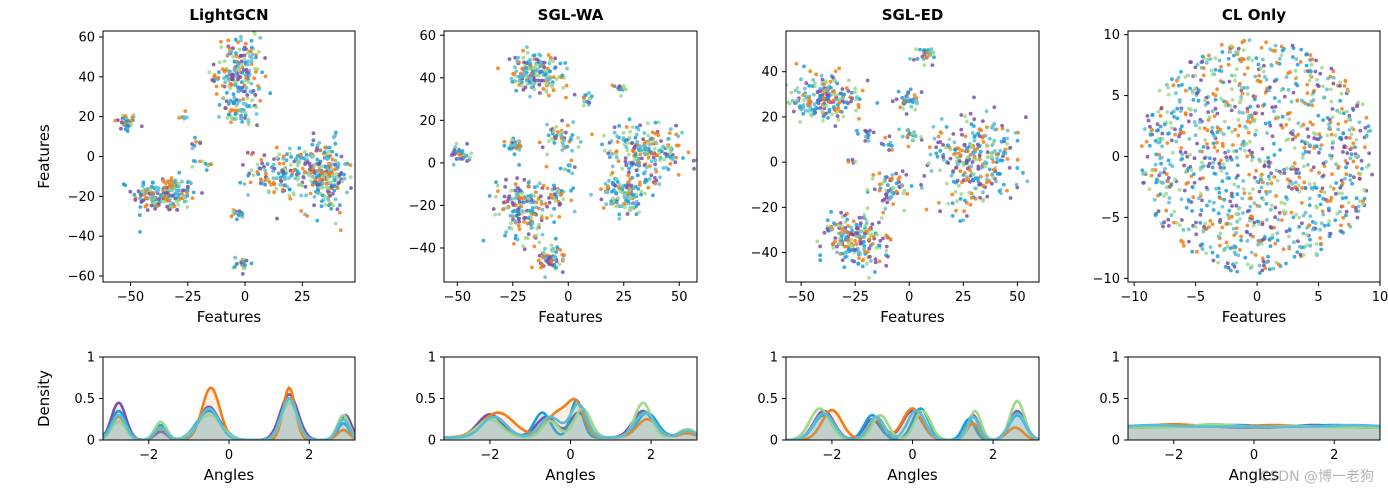 Image resolution: width=1388 pixels, height=500 pixels. Describe the element at coordinates (909, 297) in the screenshot. I see `x-tick-label: 0` at that location.